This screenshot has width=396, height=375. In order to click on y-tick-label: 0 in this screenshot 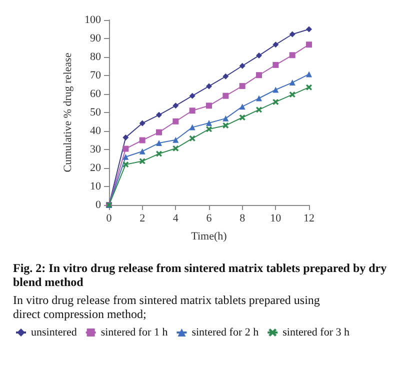, I will do `click(99, 205)`.